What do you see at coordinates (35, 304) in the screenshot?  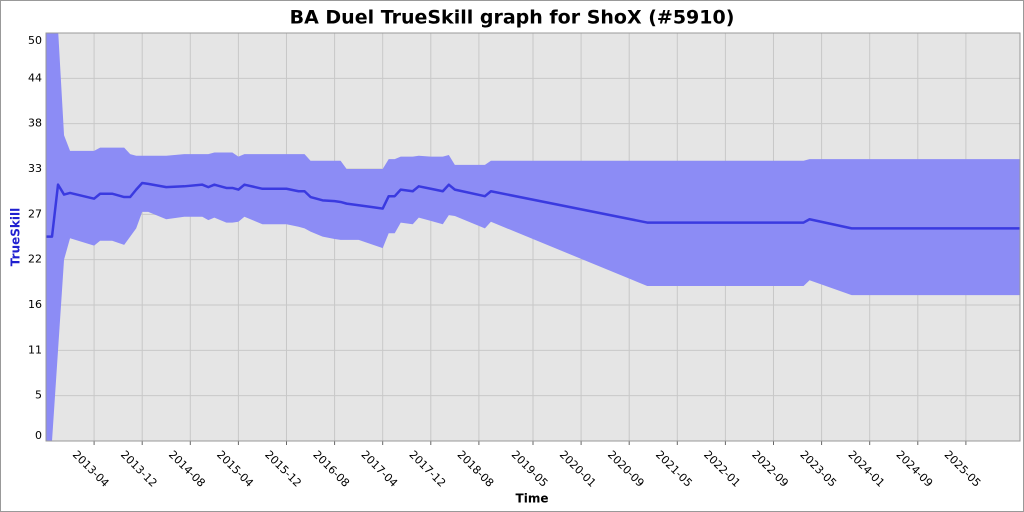 I see `y-tick-label: 16` at bounding box center [35, 304].